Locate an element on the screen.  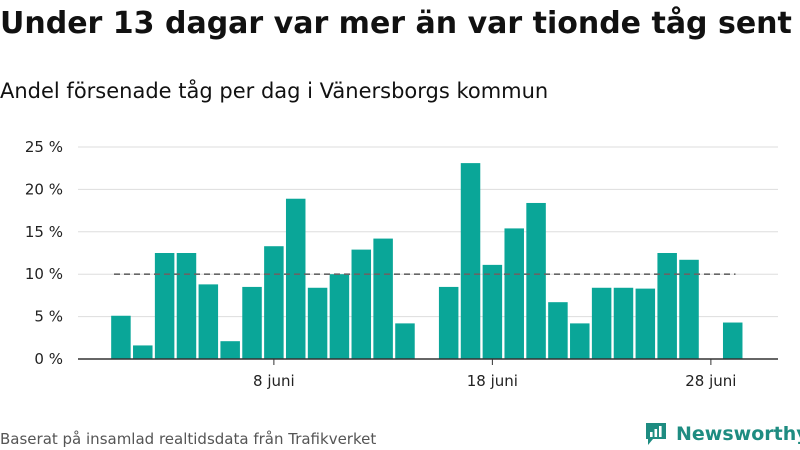
brand-logo: Newsworthy is located at coordinates (722, 434).